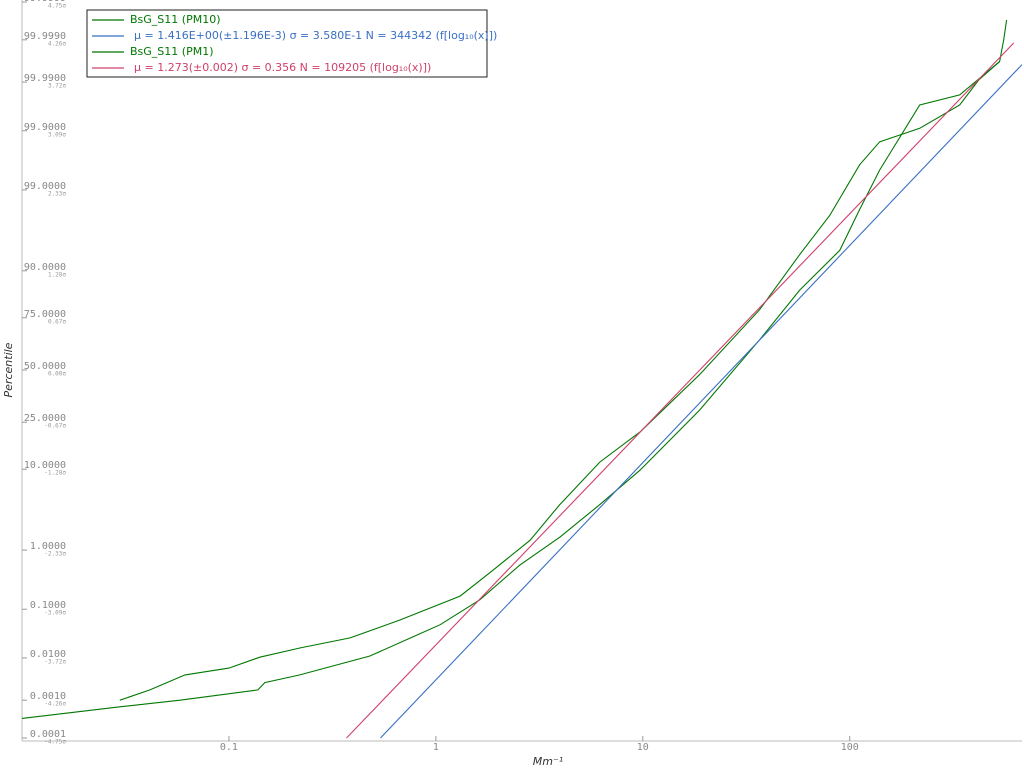 This screenshot has width=1024, height=768. I want to click on x-tick-label: 1, so click(436, 747).